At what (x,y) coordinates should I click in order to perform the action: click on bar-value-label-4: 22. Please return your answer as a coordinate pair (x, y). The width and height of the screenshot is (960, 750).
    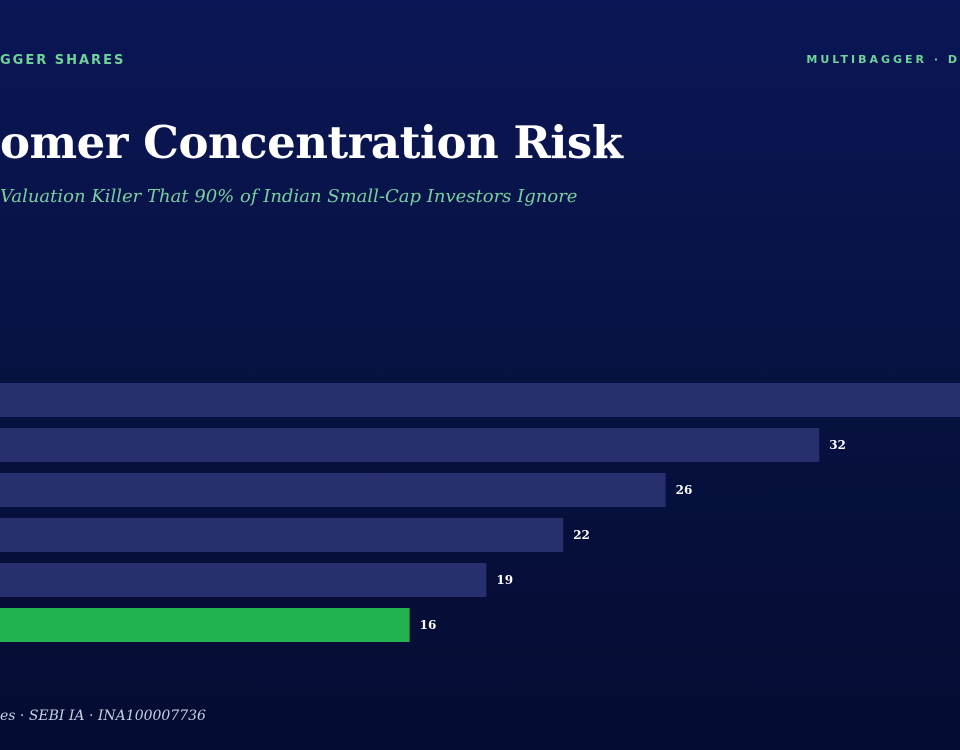
    Looking at the image, I should click on (581, 535).